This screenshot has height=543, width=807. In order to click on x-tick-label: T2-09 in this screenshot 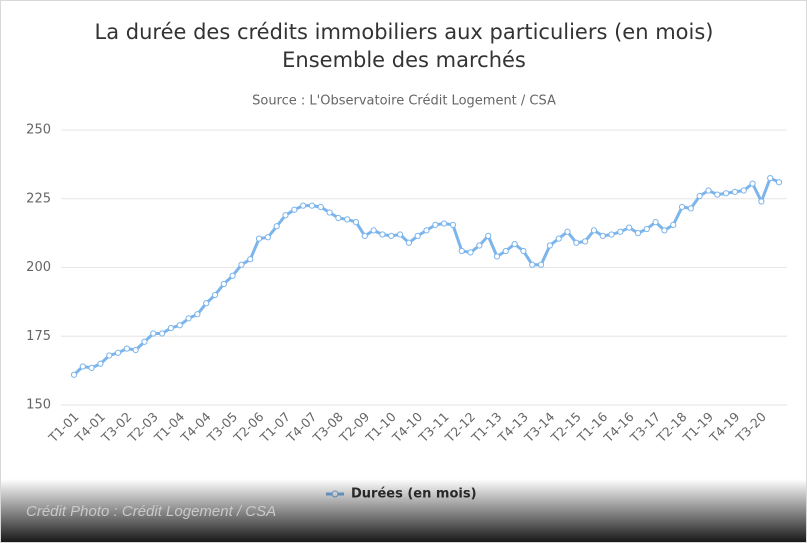, I will do `click(354, 427)`.